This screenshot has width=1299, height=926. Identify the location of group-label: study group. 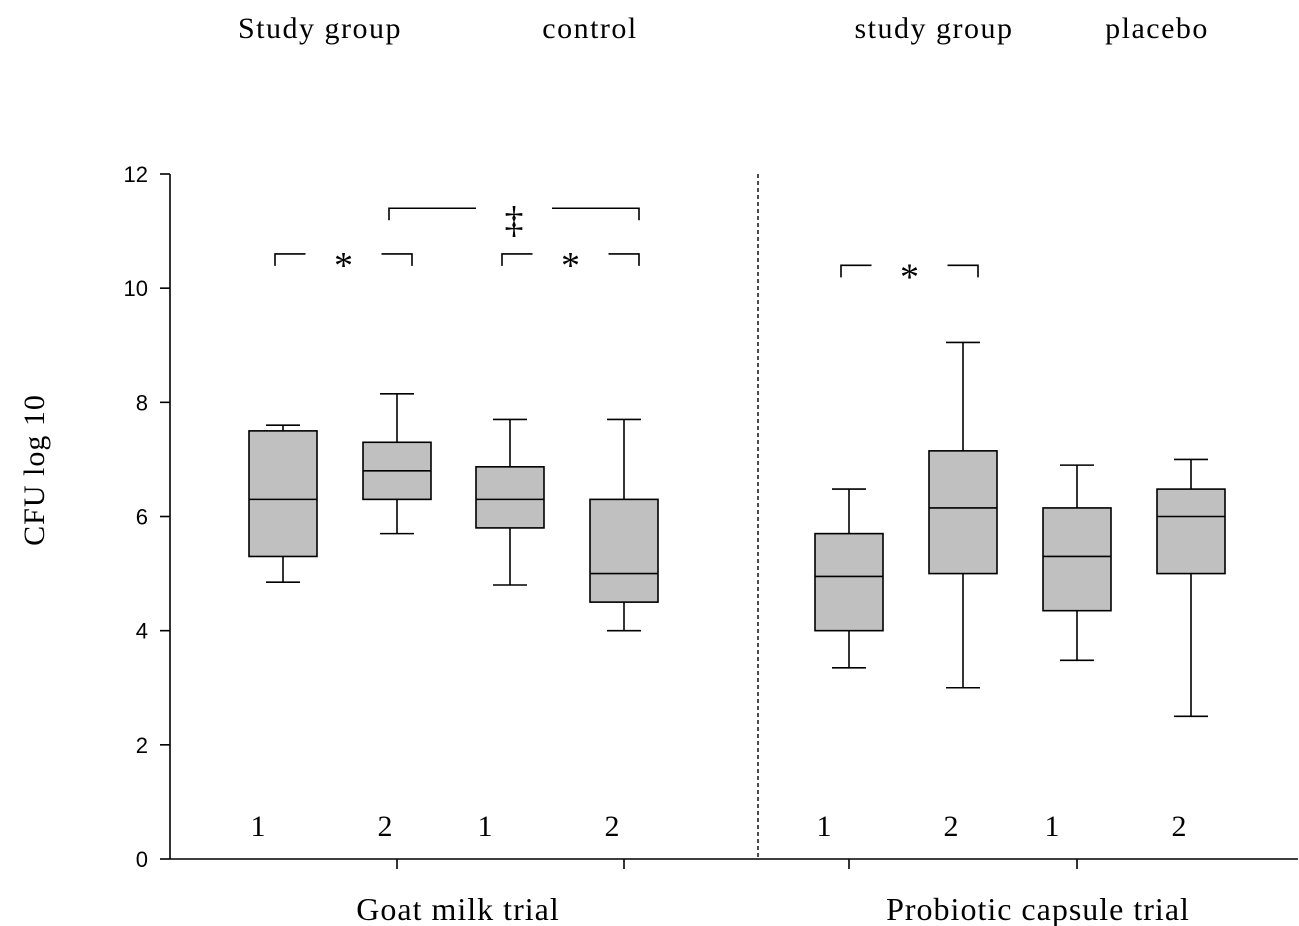
(934, 28).